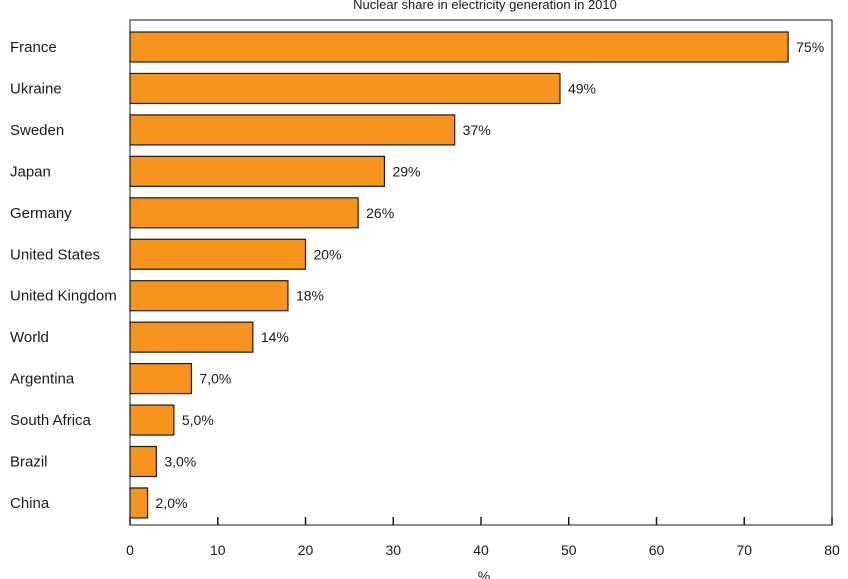  I want to click on bar-japan, so click(257, 171).